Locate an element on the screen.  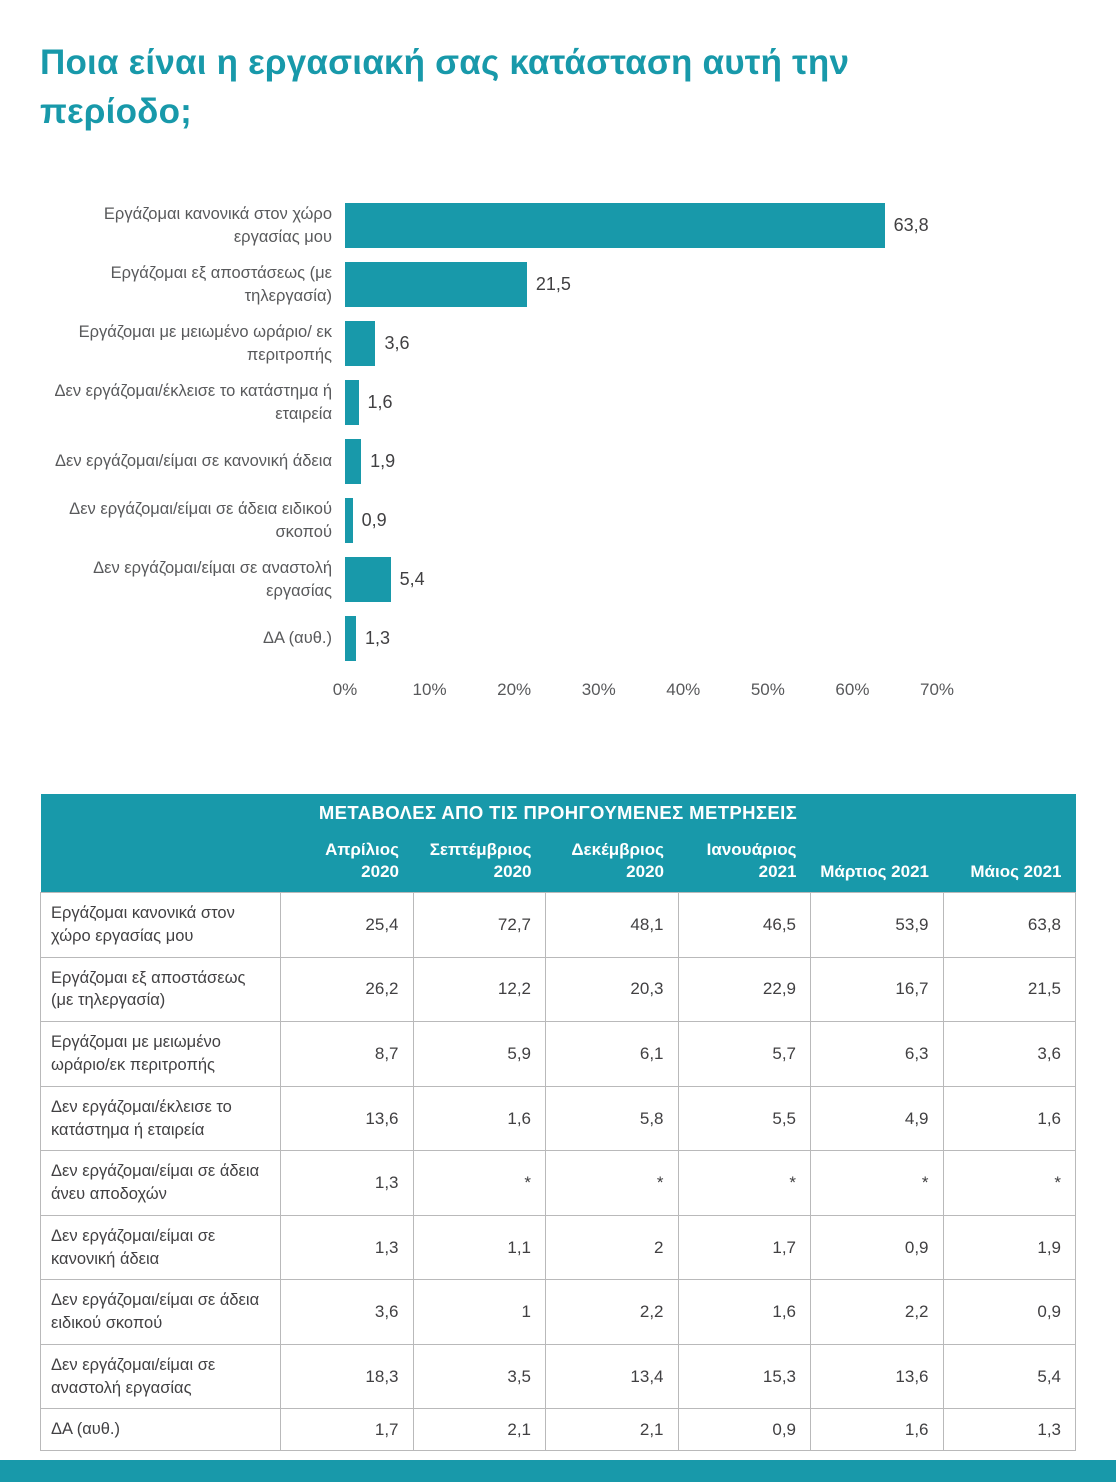
table-column-header: Ιανουάριος 2021 is located at coordinates (744, 863).